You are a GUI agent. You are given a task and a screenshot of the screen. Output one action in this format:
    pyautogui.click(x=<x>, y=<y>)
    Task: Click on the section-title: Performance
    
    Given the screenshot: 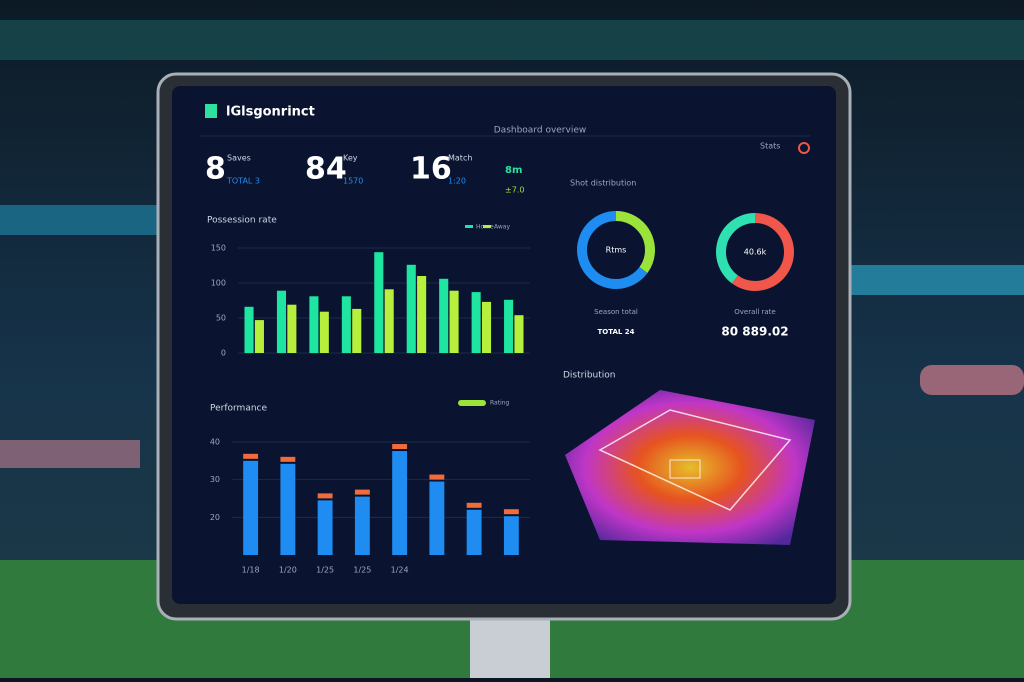 What is the action you would take?
    pyautogui.click(x=238, y=409)
    